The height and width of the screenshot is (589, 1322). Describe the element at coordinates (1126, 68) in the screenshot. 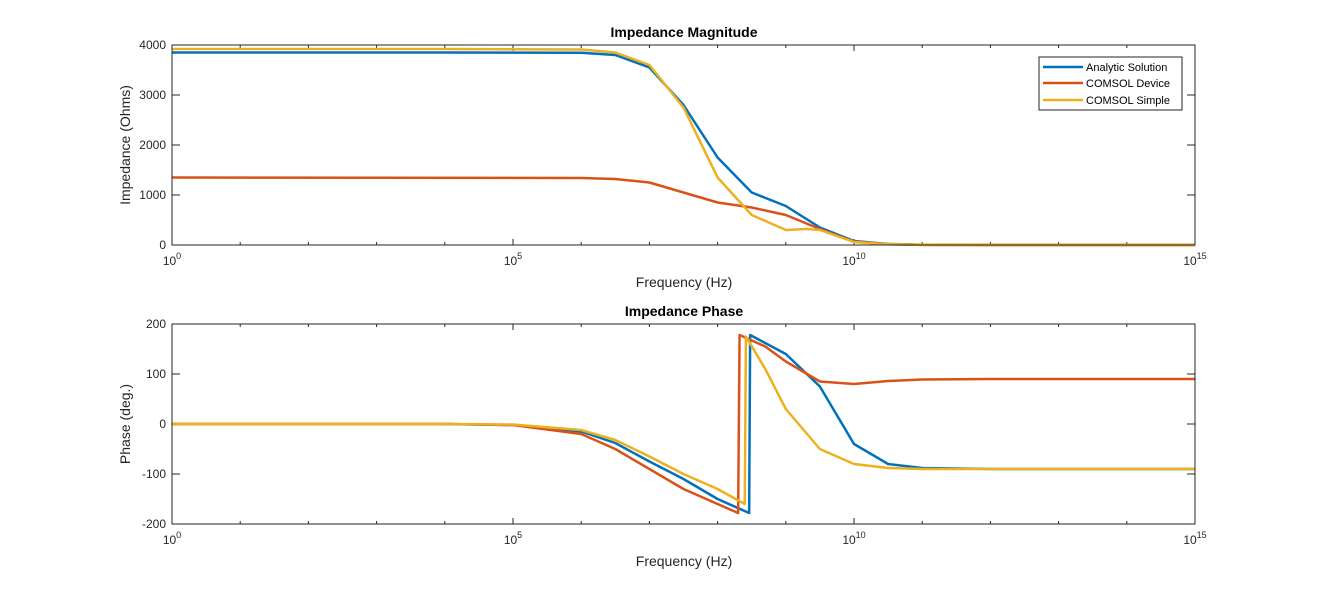

I see `legend-label-analytic-solution: Analytic Solution` at that location.